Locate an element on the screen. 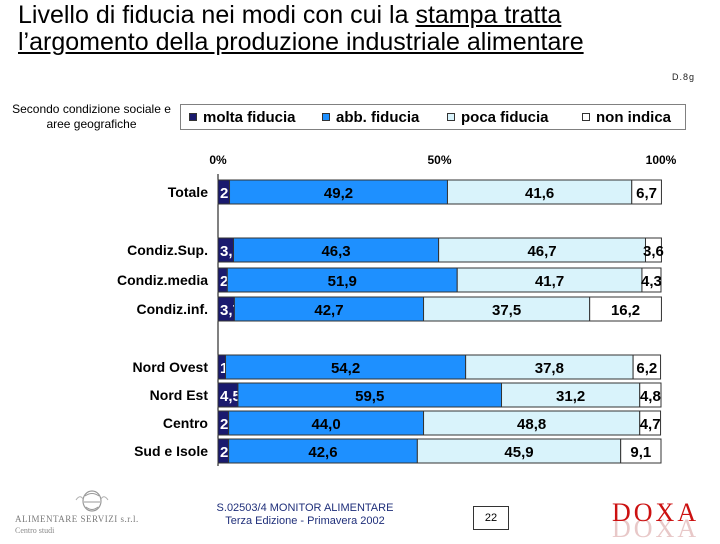  data-label: 42,7 is located at coordinates (328, 310).